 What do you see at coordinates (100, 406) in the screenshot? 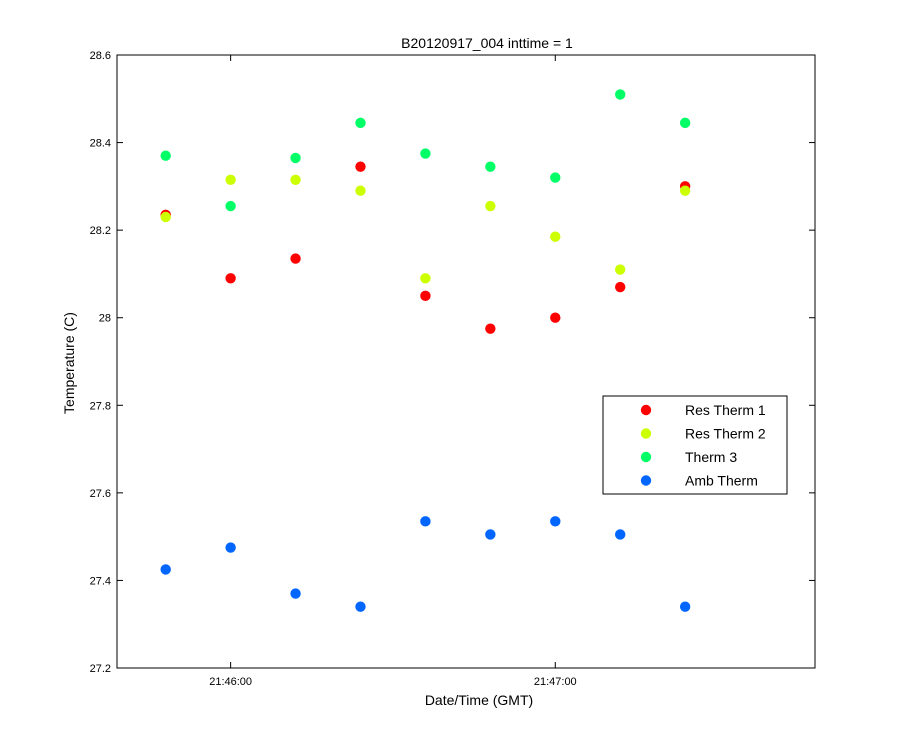
I see `y-tick-label: 27.8` at bounding box center [100, 406].